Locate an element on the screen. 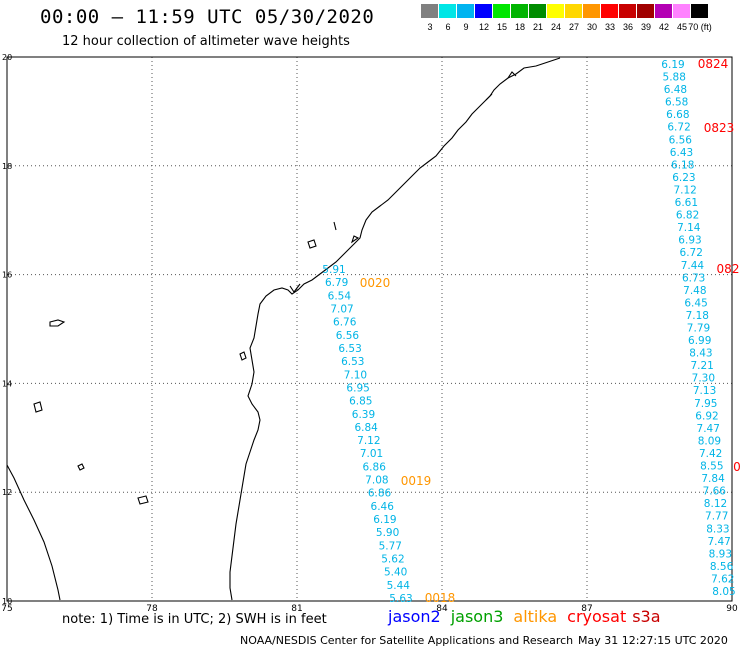 The width and height of the screenshot is (740, 650). swh-value: 7.08 is located at coordinates (376, 481).